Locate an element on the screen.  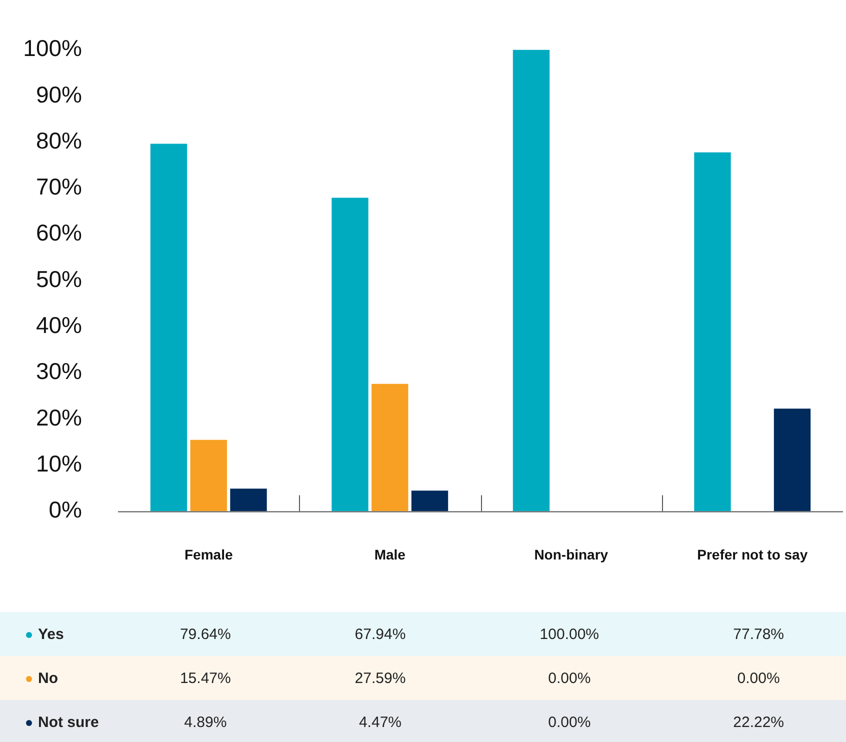
y-tick-label: 20% is located at coordinates (59, 417).